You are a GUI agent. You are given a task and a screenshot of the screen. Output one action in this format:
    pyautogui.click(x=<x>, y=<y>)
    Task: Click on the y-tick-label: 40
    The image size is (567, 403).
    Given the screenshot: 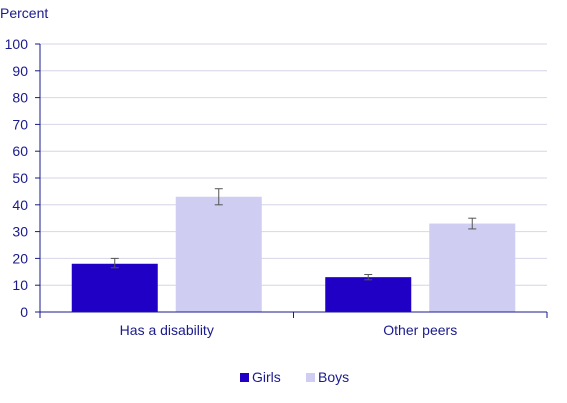 What is the action you would take?
    pyautogui.click(x=20, y=205)
    